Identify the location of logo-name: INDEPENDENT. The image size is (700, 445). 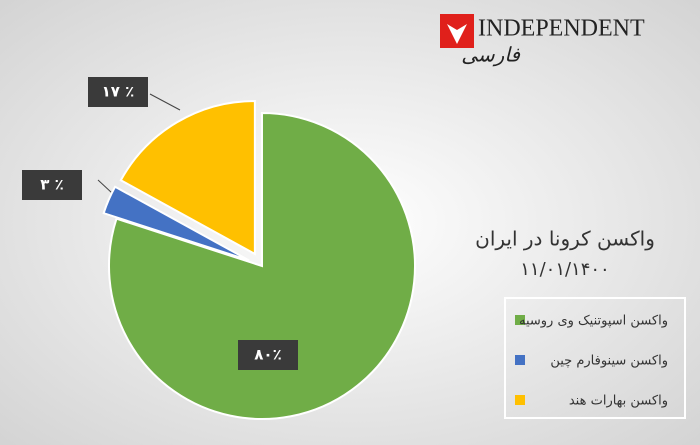
(561, 29).